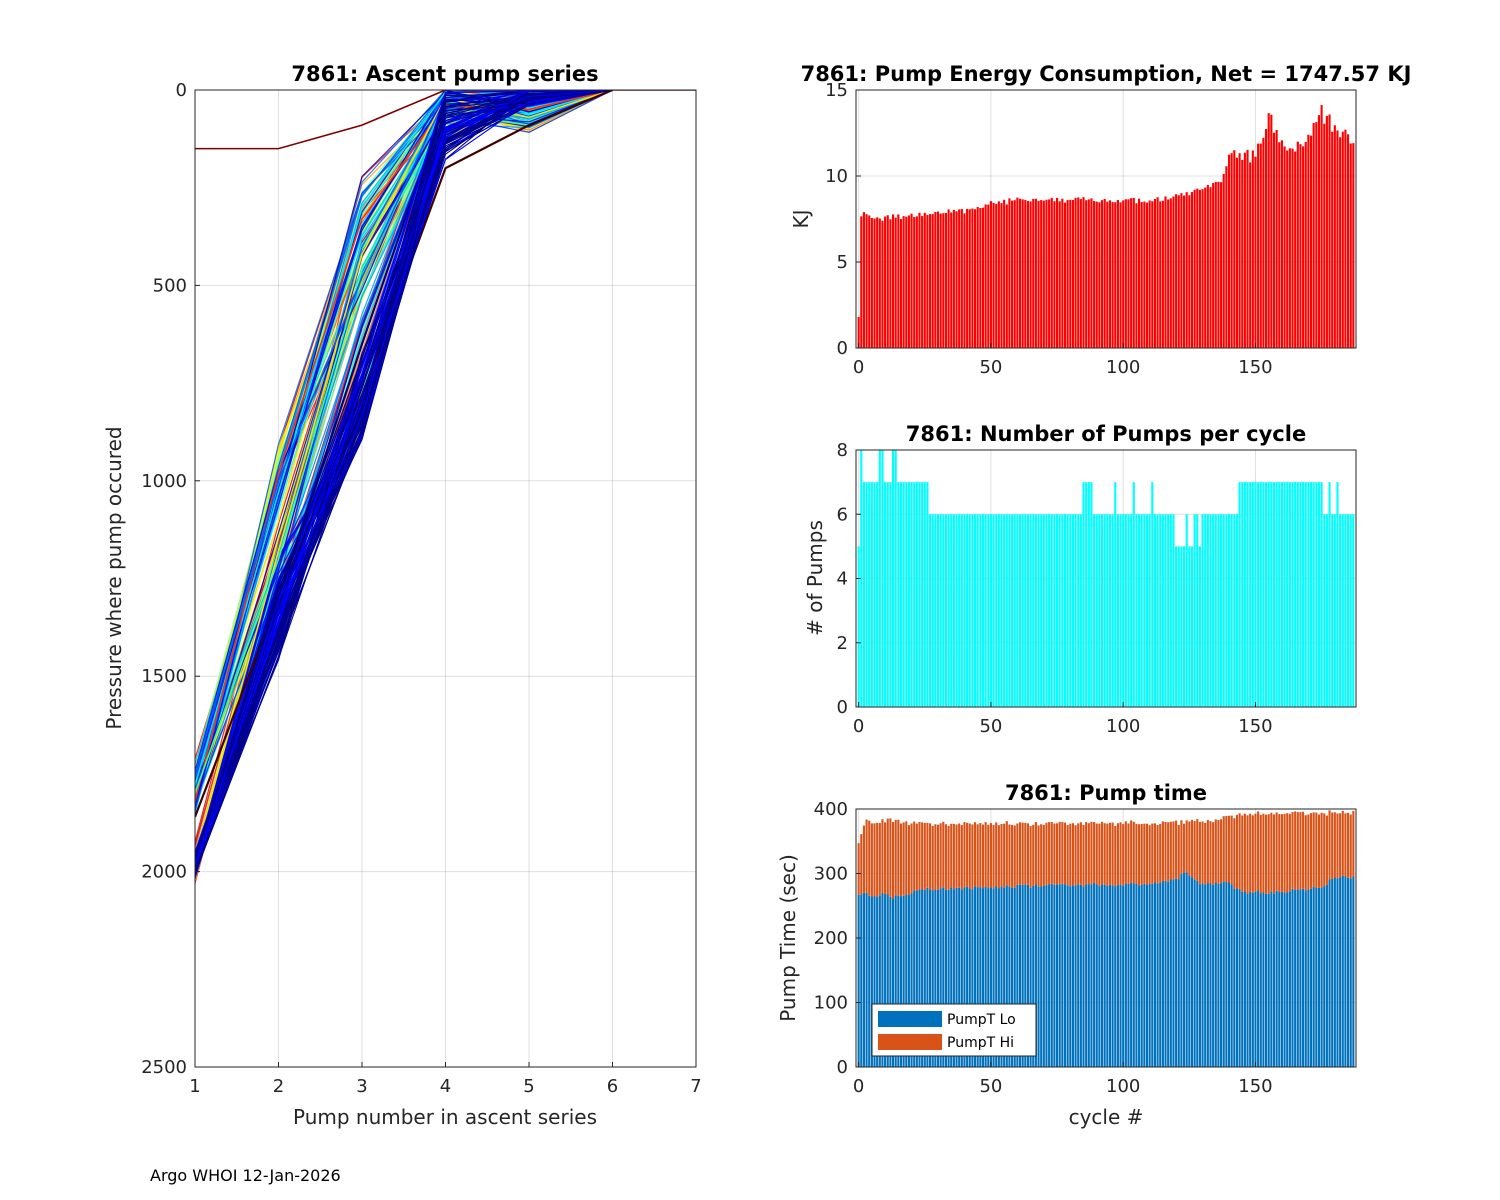  I want to click on y-tick-label: 2, so click(842, 643).